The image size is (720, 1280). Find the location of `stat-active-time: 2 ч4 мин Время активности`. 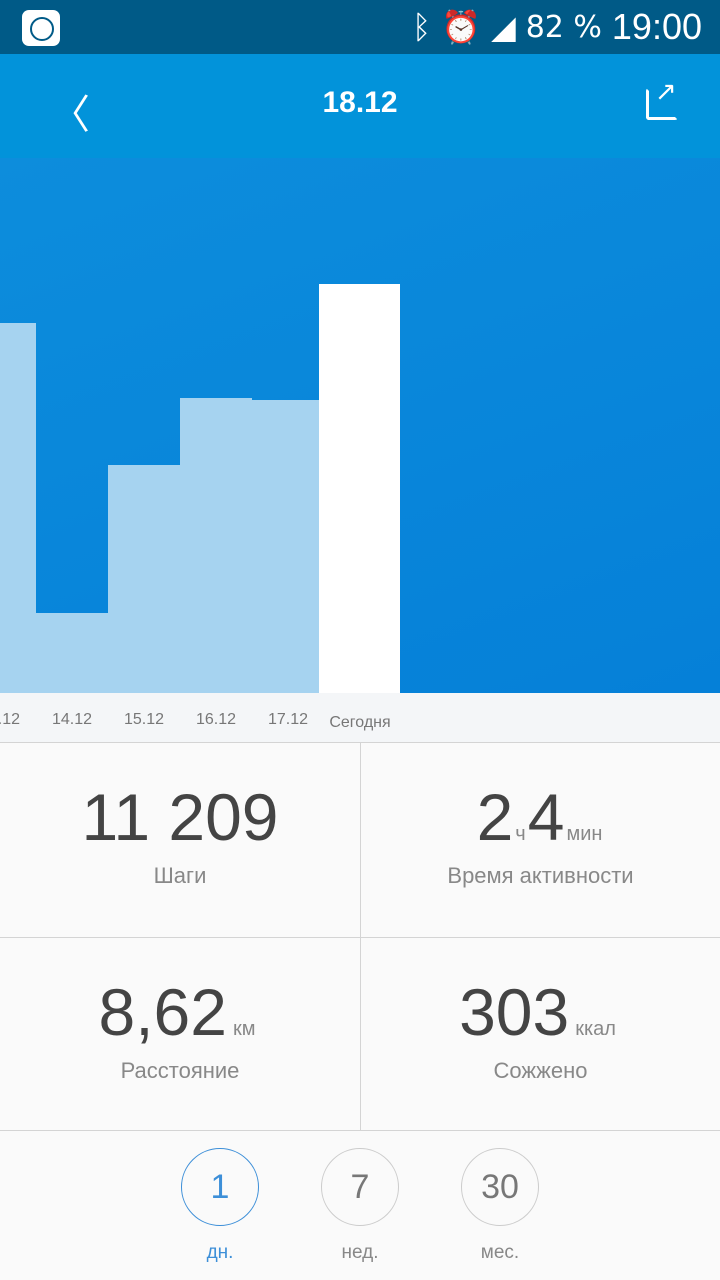

stat-active-time: 2 ч4 мин Время активности is located at coordinates (540, 840).